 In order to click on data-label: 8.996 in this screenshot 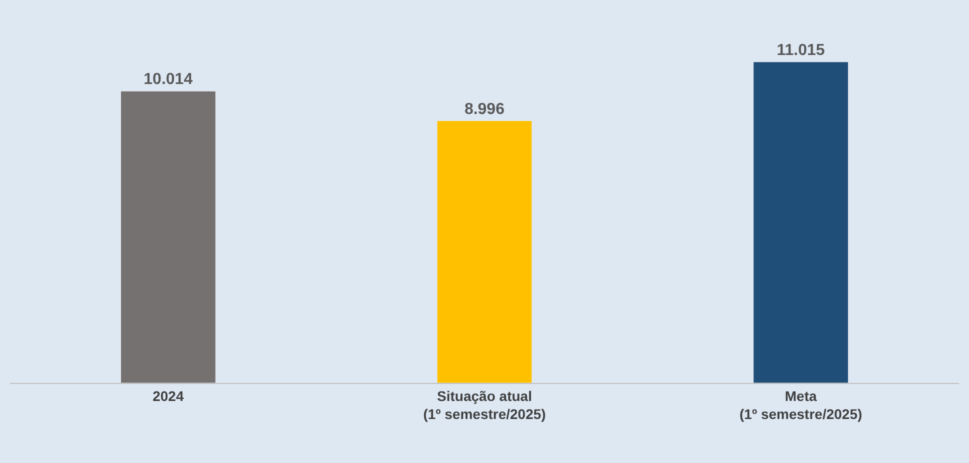, I will do `click(484, 109)`.